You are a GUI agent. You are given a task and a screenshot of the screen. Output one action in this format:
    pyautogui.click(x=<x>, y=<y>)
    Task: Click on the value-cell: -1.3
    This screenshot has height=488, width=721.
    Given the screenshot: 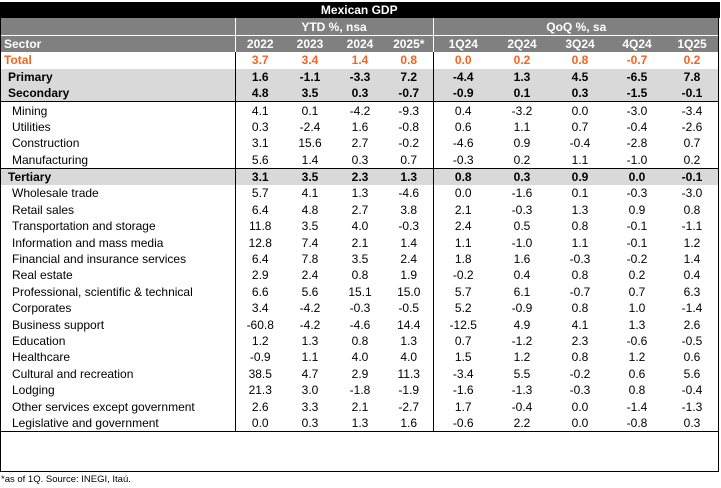 What is the action you would take?
    pyautogui.click(x=522, y=390)
    